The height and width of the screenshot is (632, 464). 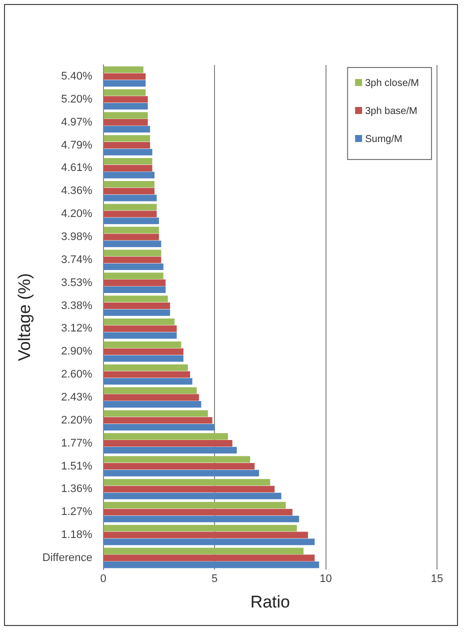 I want to click on y-tick-label: 2.60%, so click(x=77, y=374).